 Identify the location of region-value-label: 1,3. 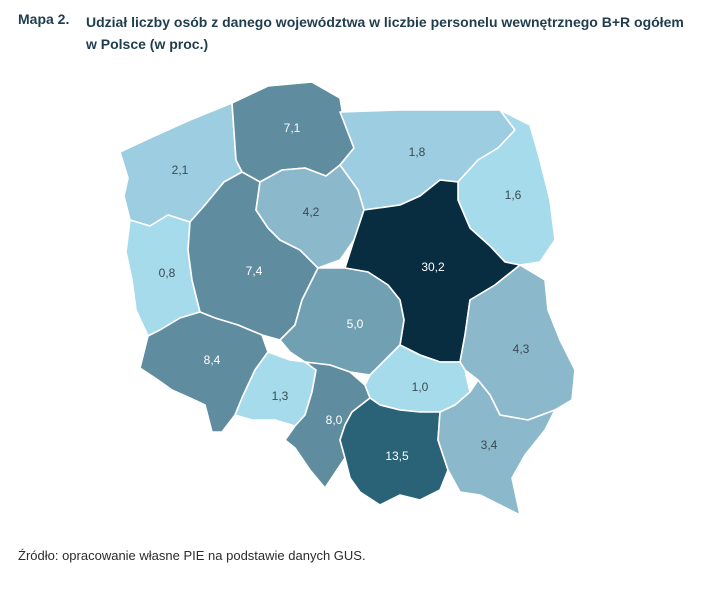
(280, 396).